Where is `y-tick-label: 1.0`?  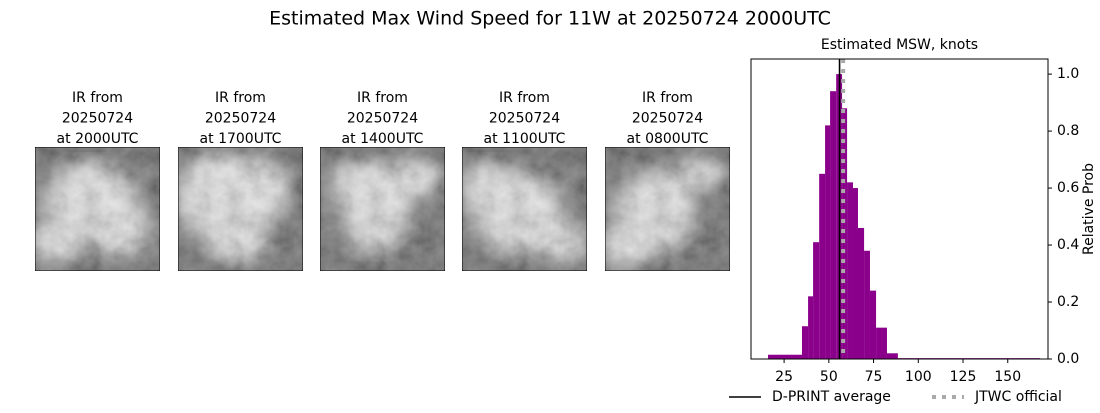
y-tick-label: 1.0 is located at coordinates (1068, 74).